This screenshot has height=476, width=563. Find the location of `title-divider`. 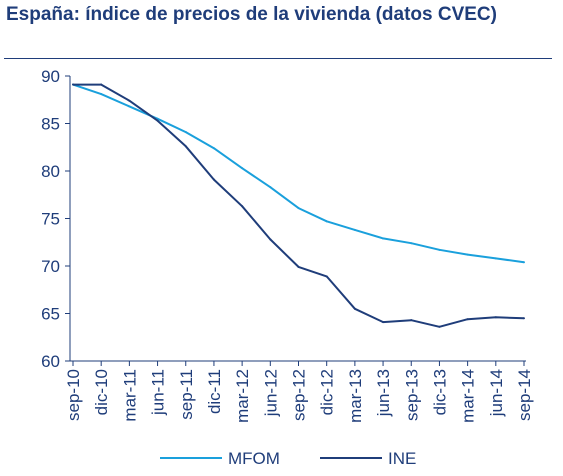

title-divider is located at coordinates (278, 58).